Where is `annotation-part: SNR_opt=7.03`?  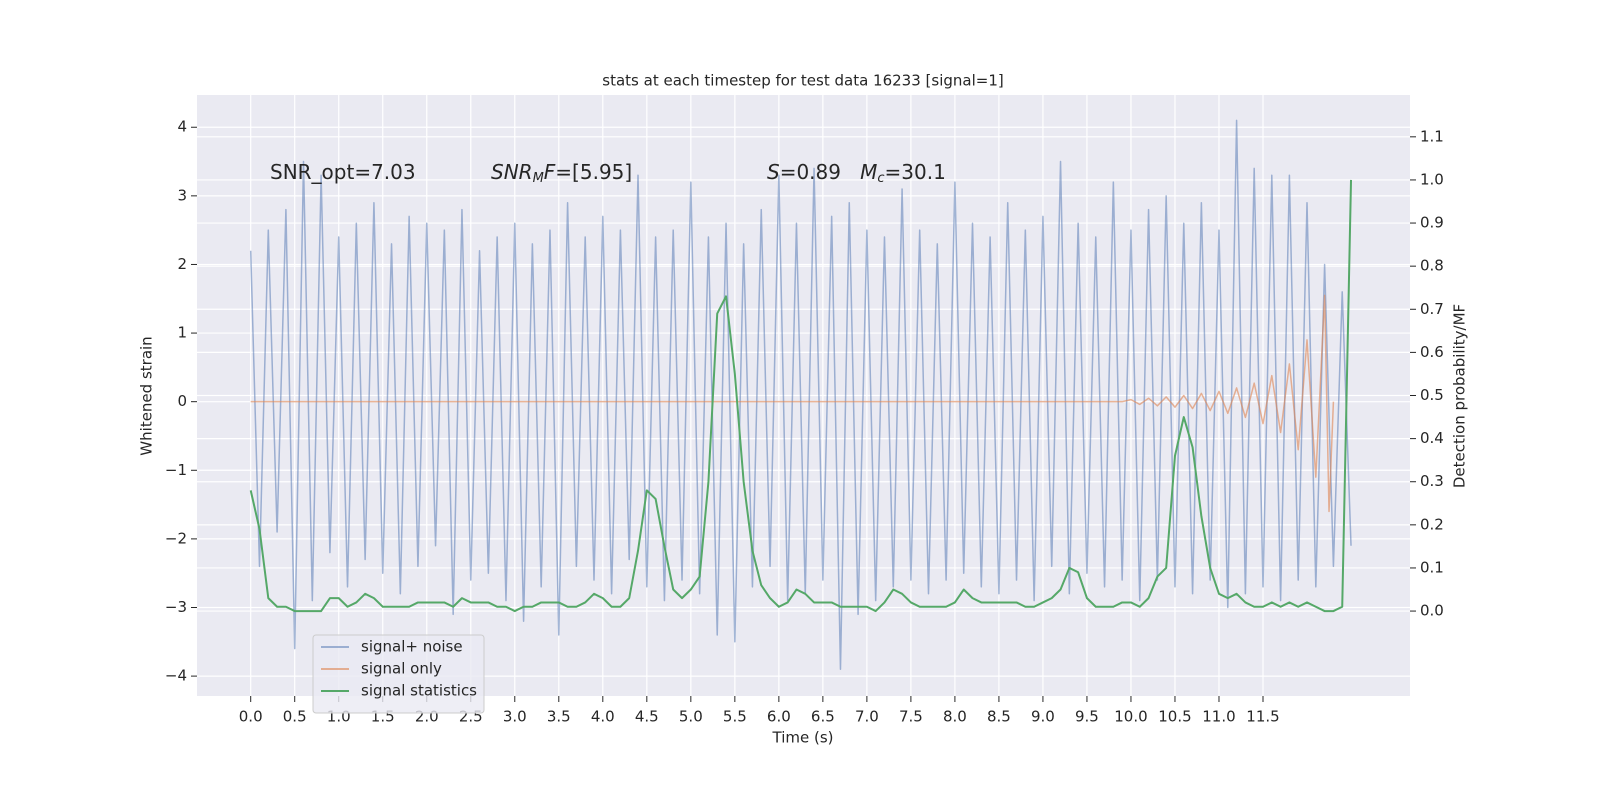
annotation-part: SNR_opt=7.03 is located at coordinates (343, 172).